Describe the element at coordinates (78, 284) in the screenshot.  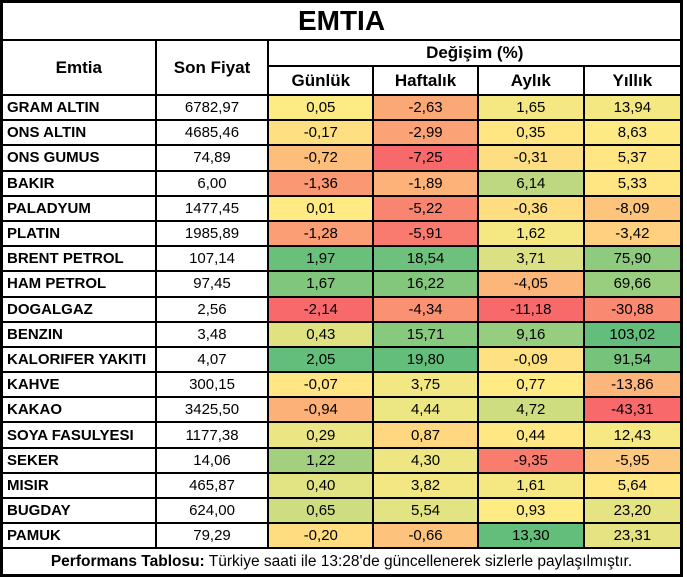
I see `commodity-name-cell: HAM PETROL` at that location.